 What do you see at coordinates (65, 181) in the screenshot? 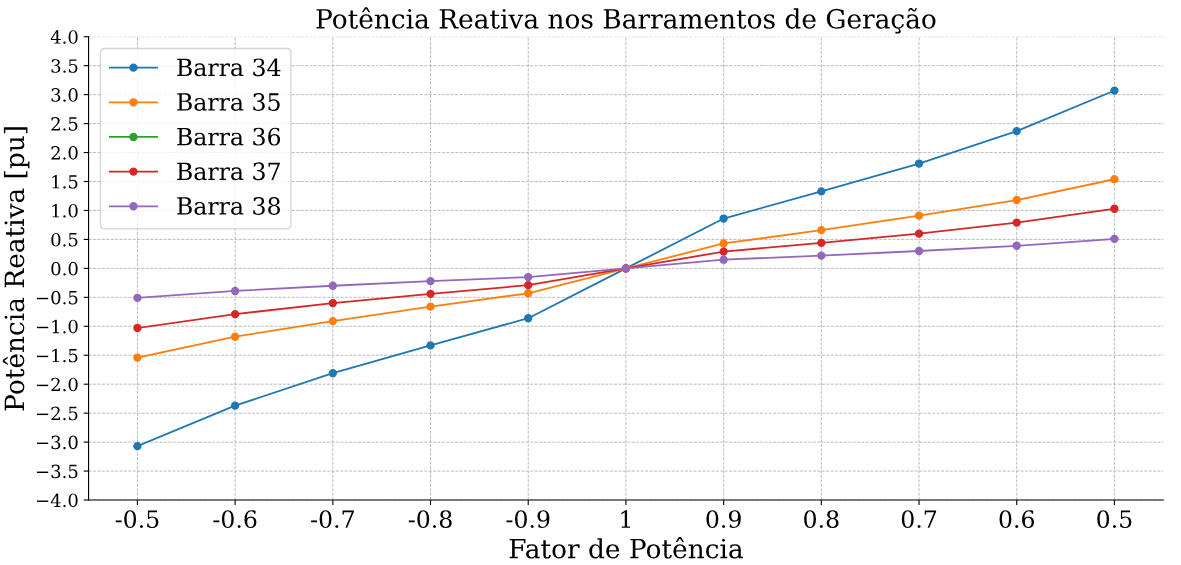
I see `y-tick-label: 1.5` at bounding box center [65, 181].